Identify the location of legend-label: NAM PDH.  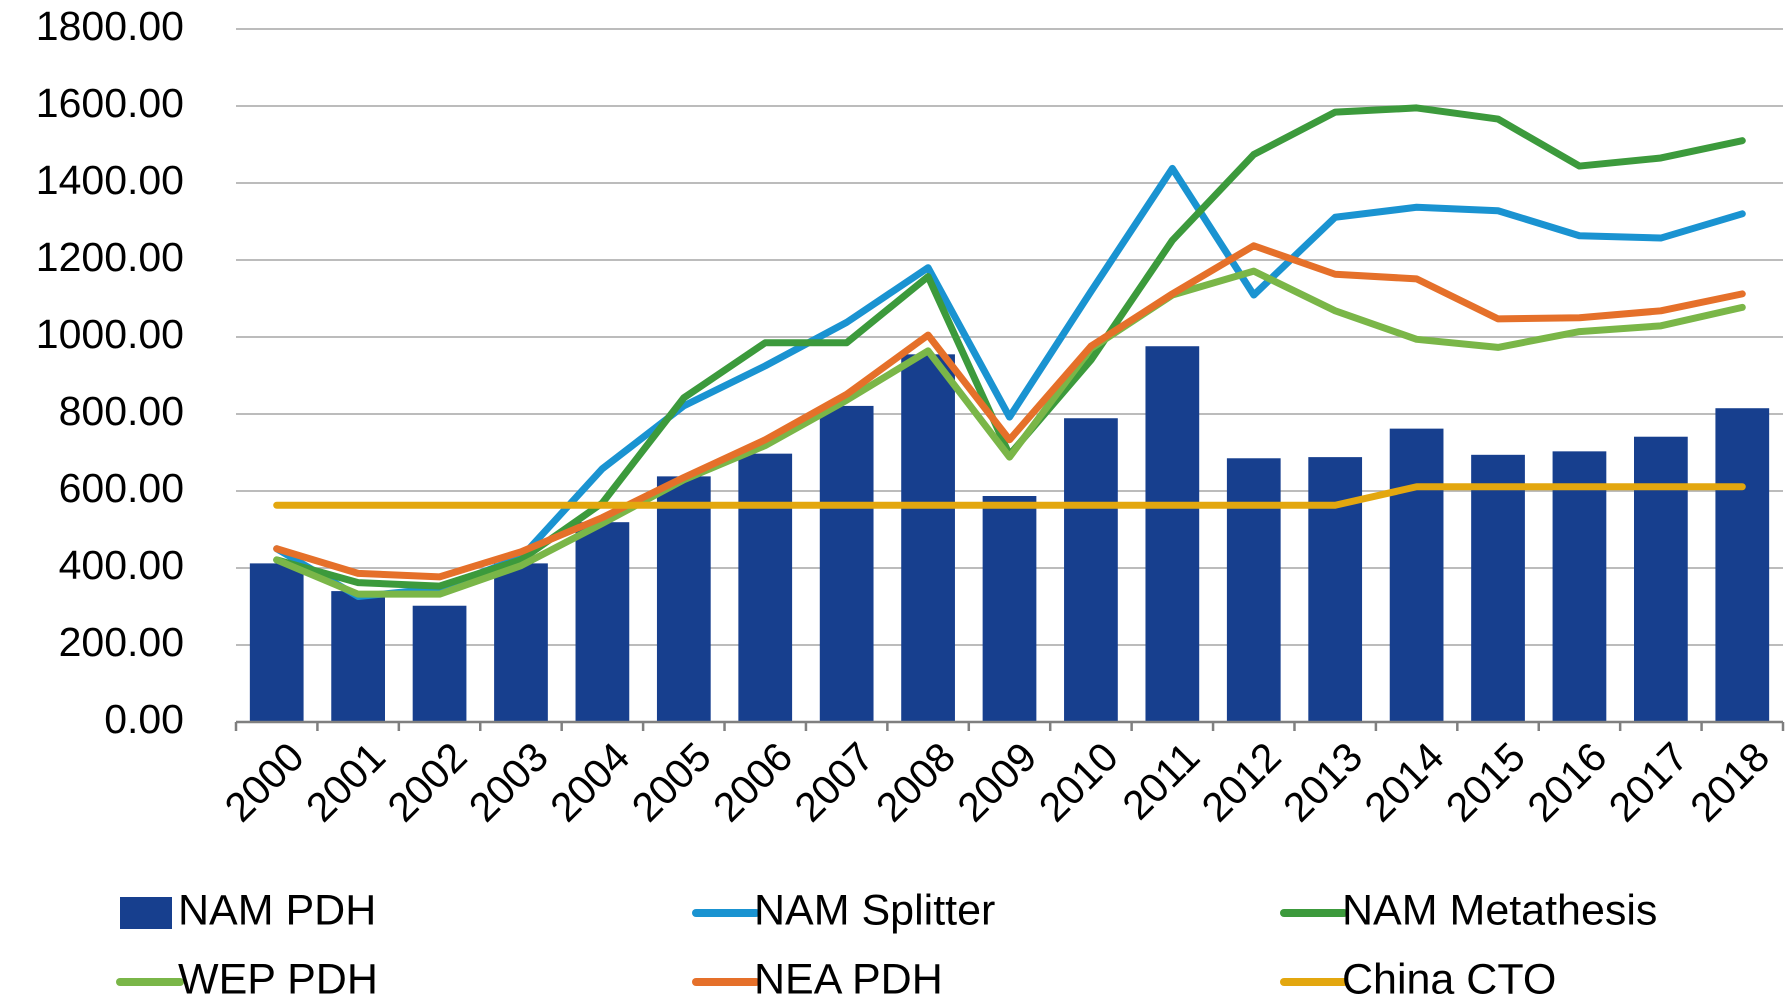
(277, 910).